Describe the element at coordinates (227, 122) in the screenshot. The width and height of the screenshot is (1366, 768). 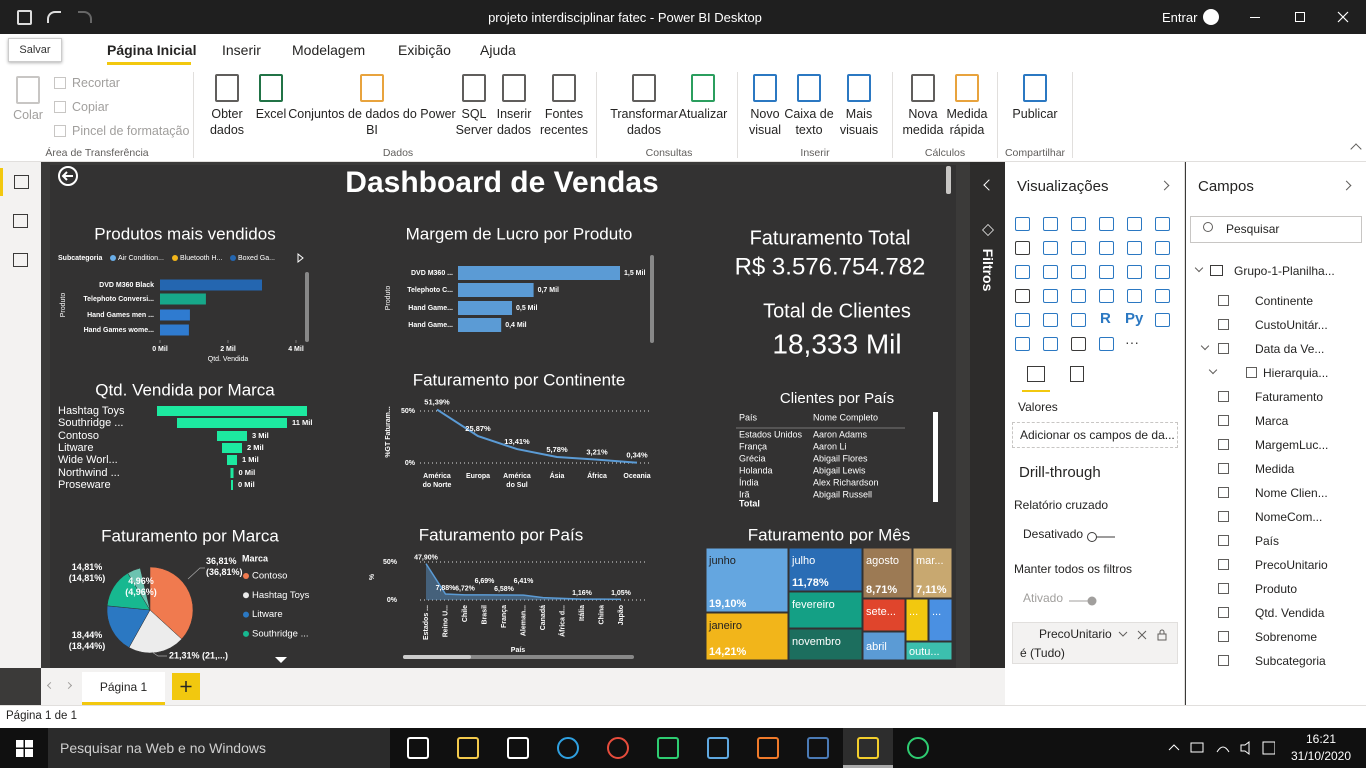
I see `ribbon-button: Obter dados` at that location.